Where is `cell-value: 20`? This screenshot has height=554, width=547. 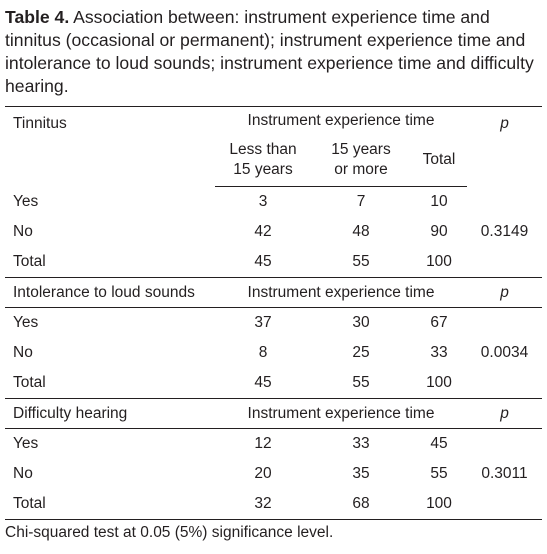 cell-value: 20 is located at coordinates (263, 473).